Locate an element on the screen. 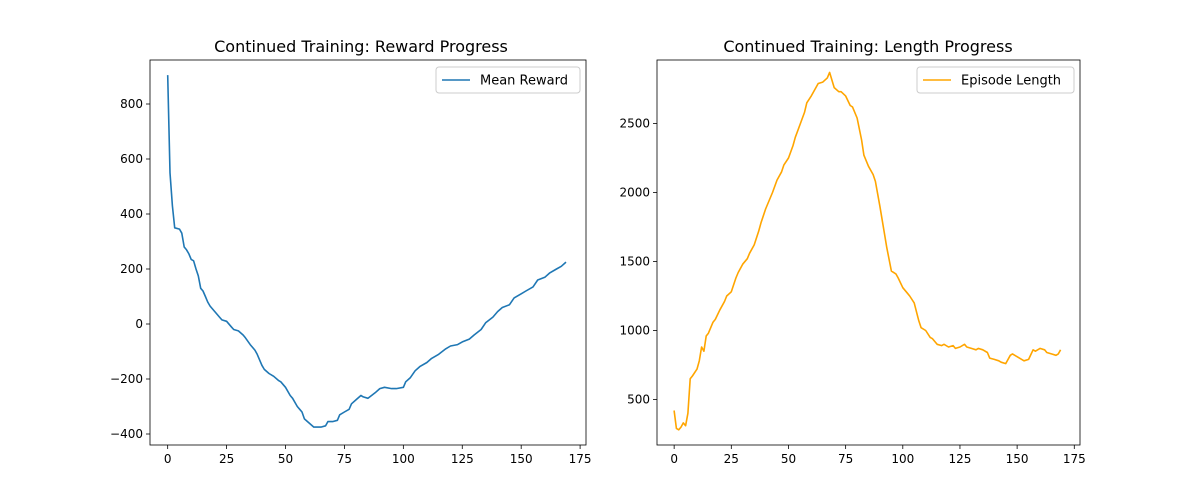  length-x-tick-label: 175 is located at coordinates (1074, 459).